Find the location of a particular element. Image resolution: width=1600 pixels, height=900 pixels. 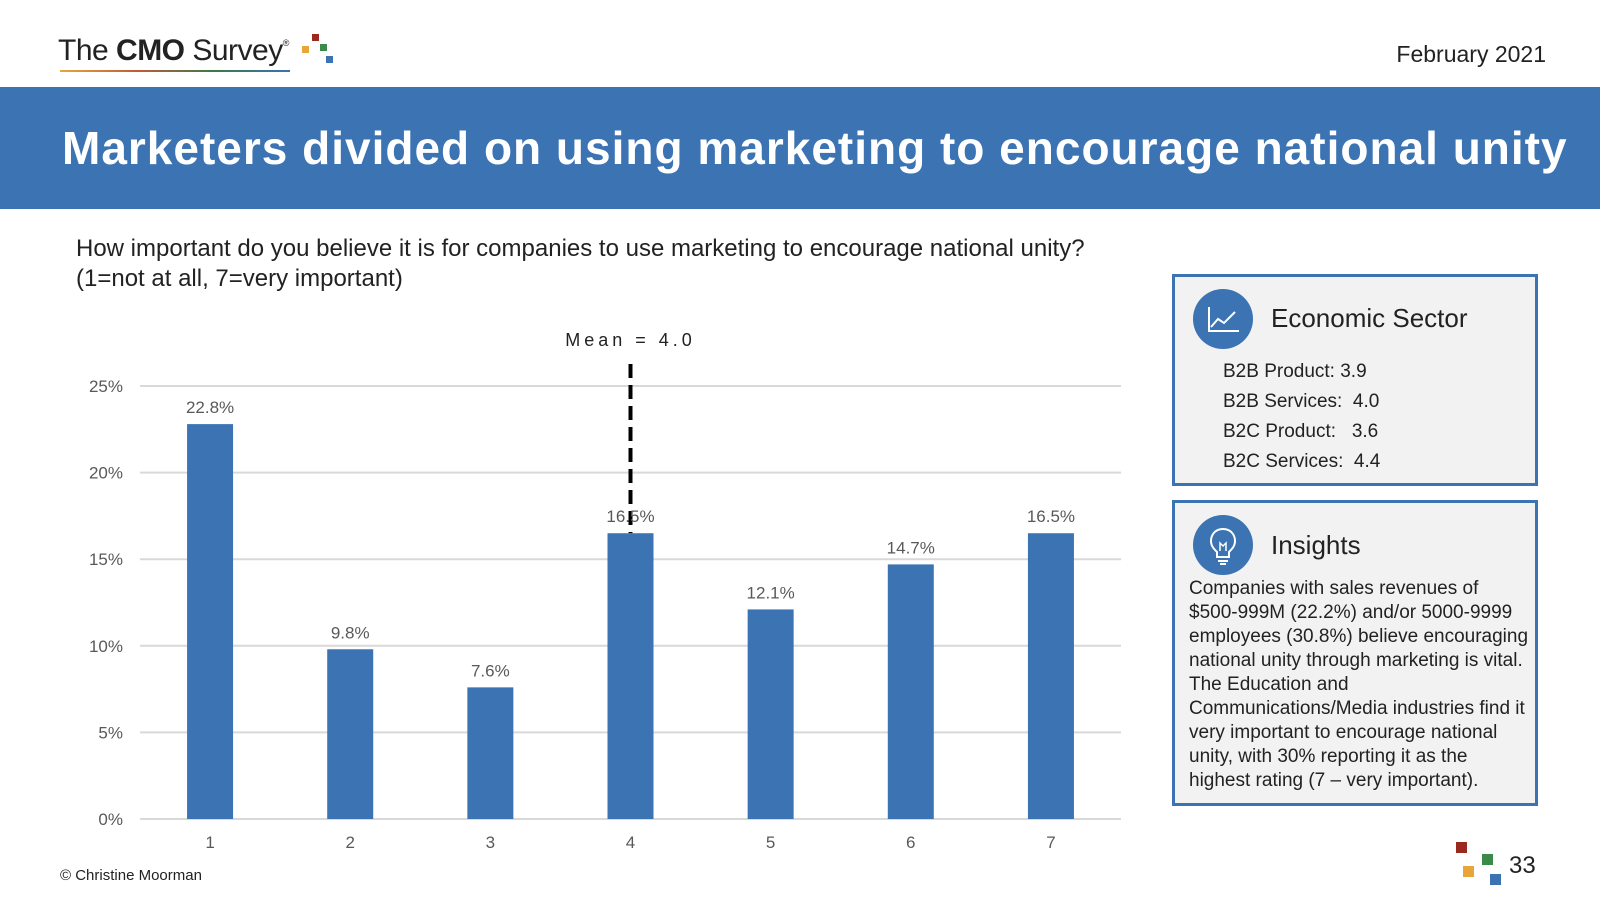

logo-square-green is located at coordinates (323, 47).